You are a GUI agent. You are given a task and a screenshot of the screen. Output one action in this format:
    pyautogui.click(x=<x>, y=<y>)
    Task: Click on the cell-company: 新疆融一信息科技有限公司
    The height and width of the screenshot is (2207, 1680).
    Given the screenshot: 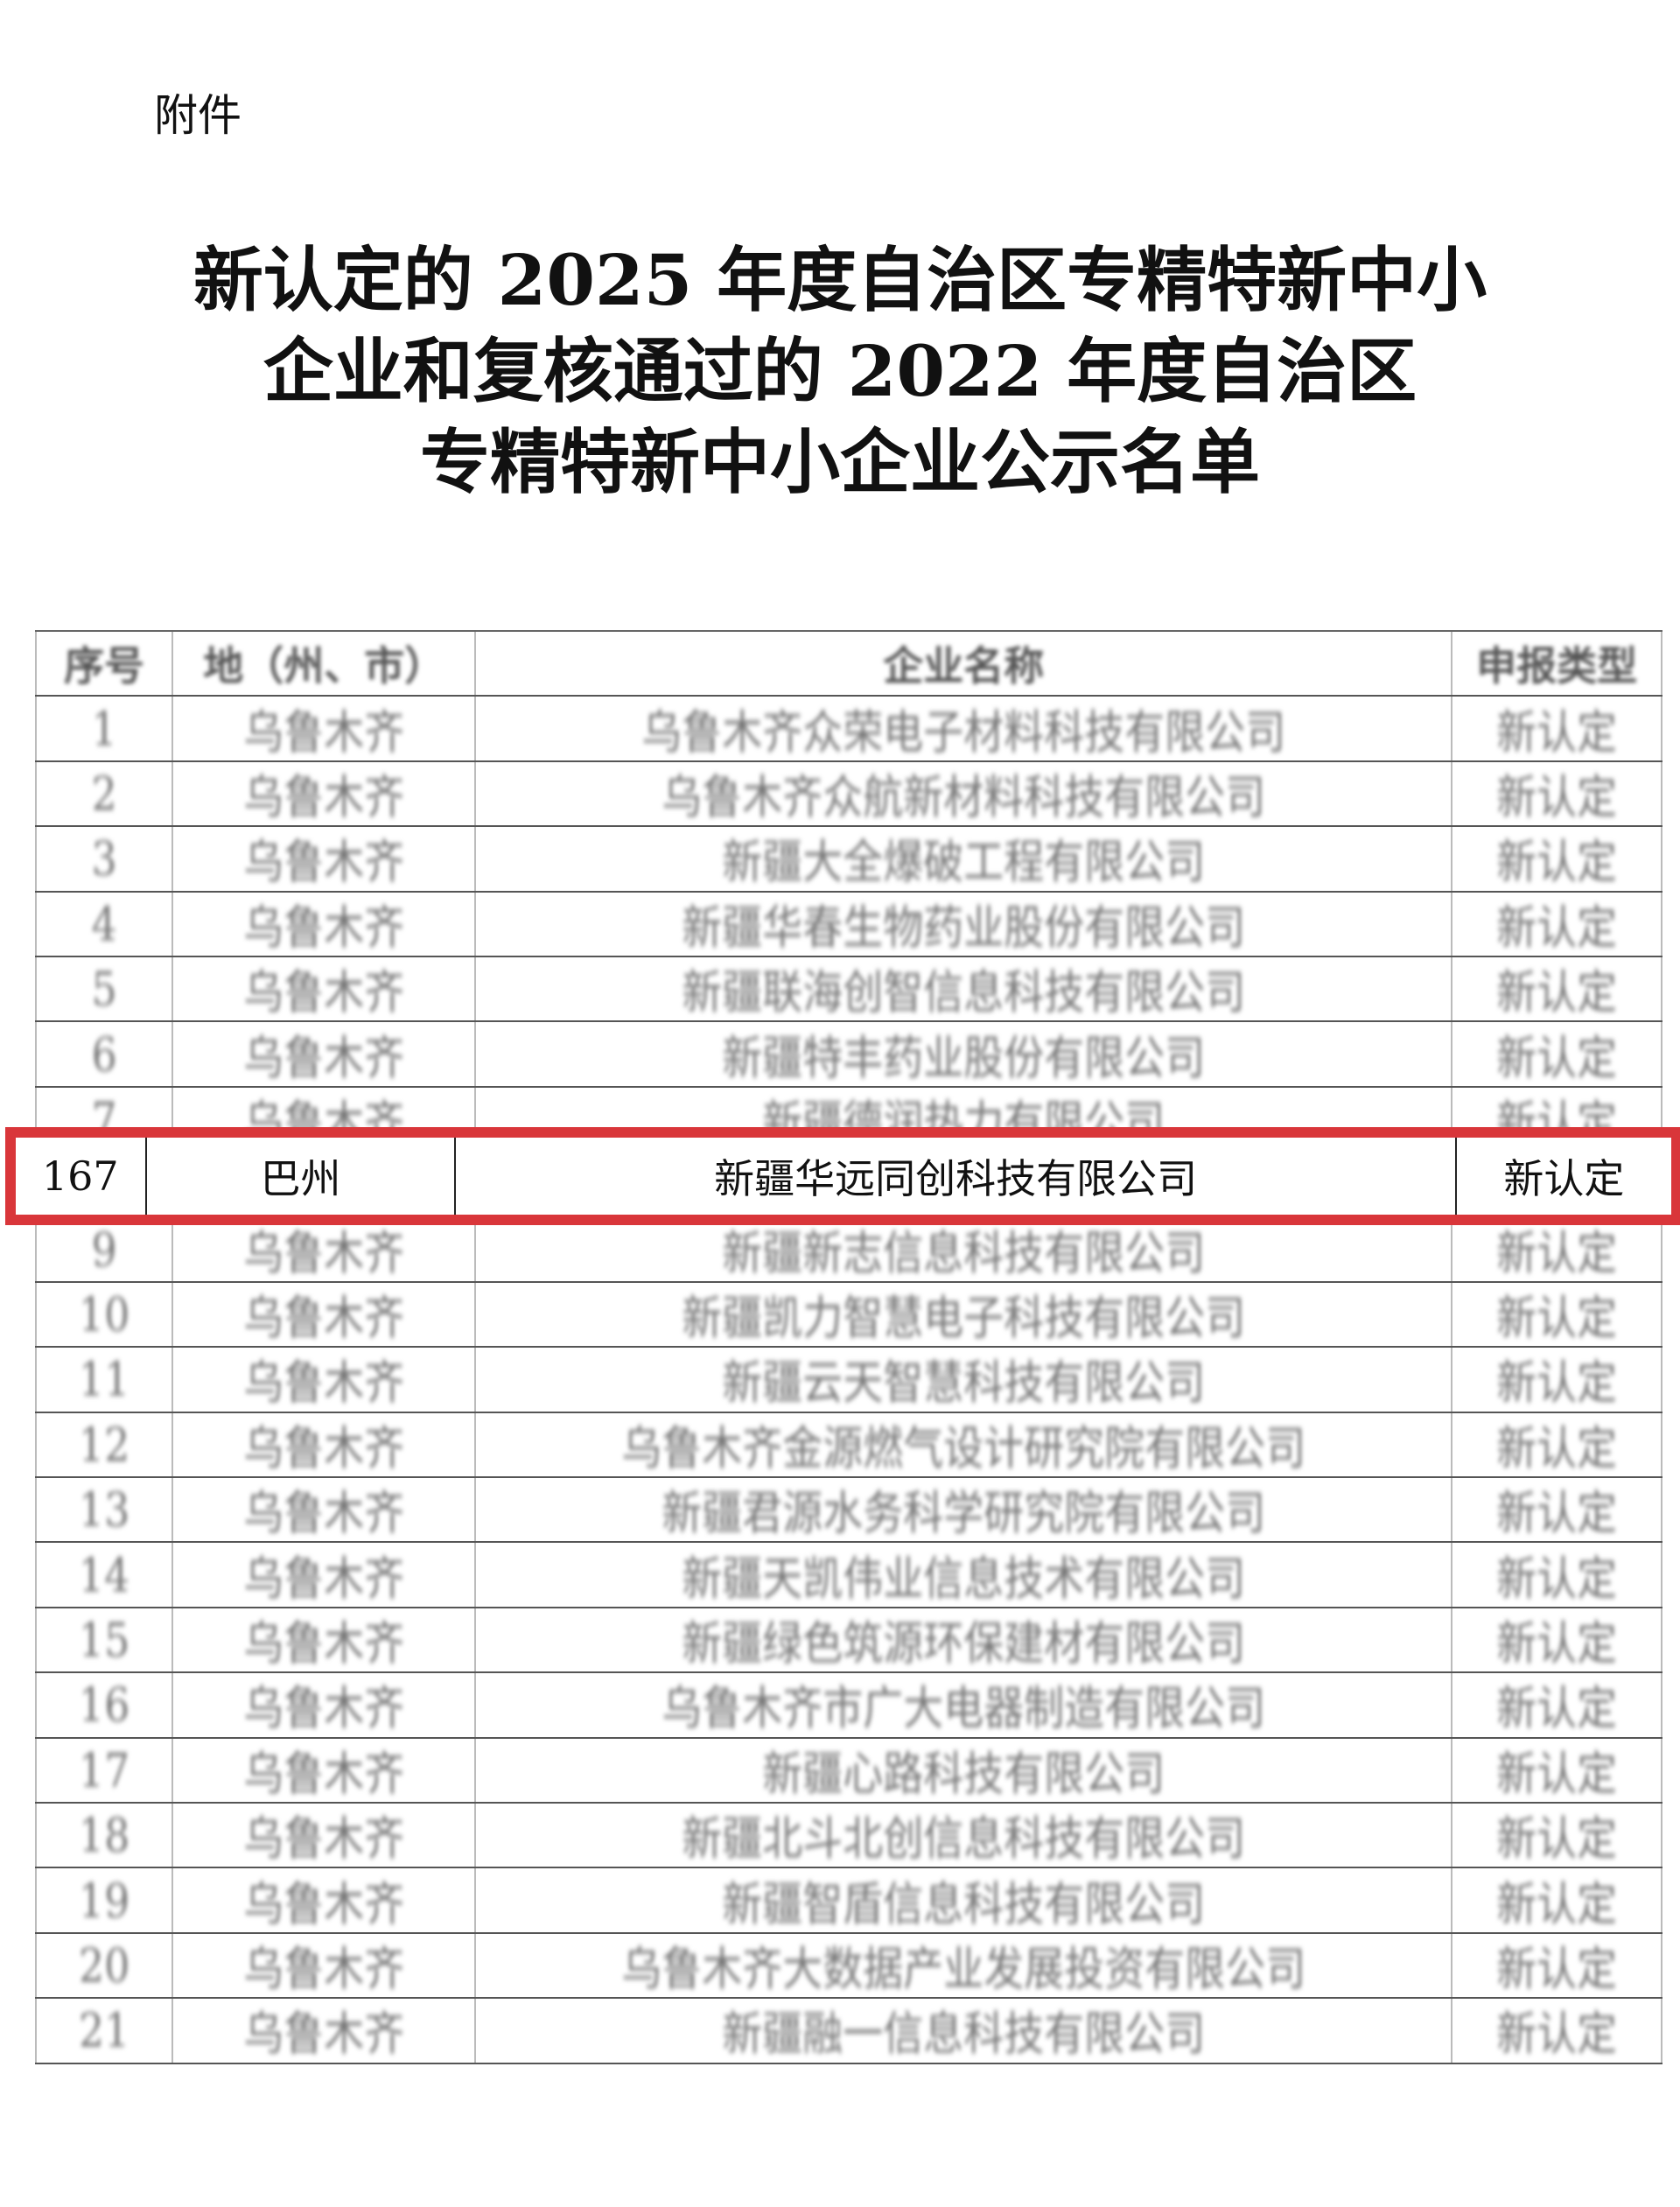 What is the action you would take?
    pyautogui.click(x=964, y=2031)
    